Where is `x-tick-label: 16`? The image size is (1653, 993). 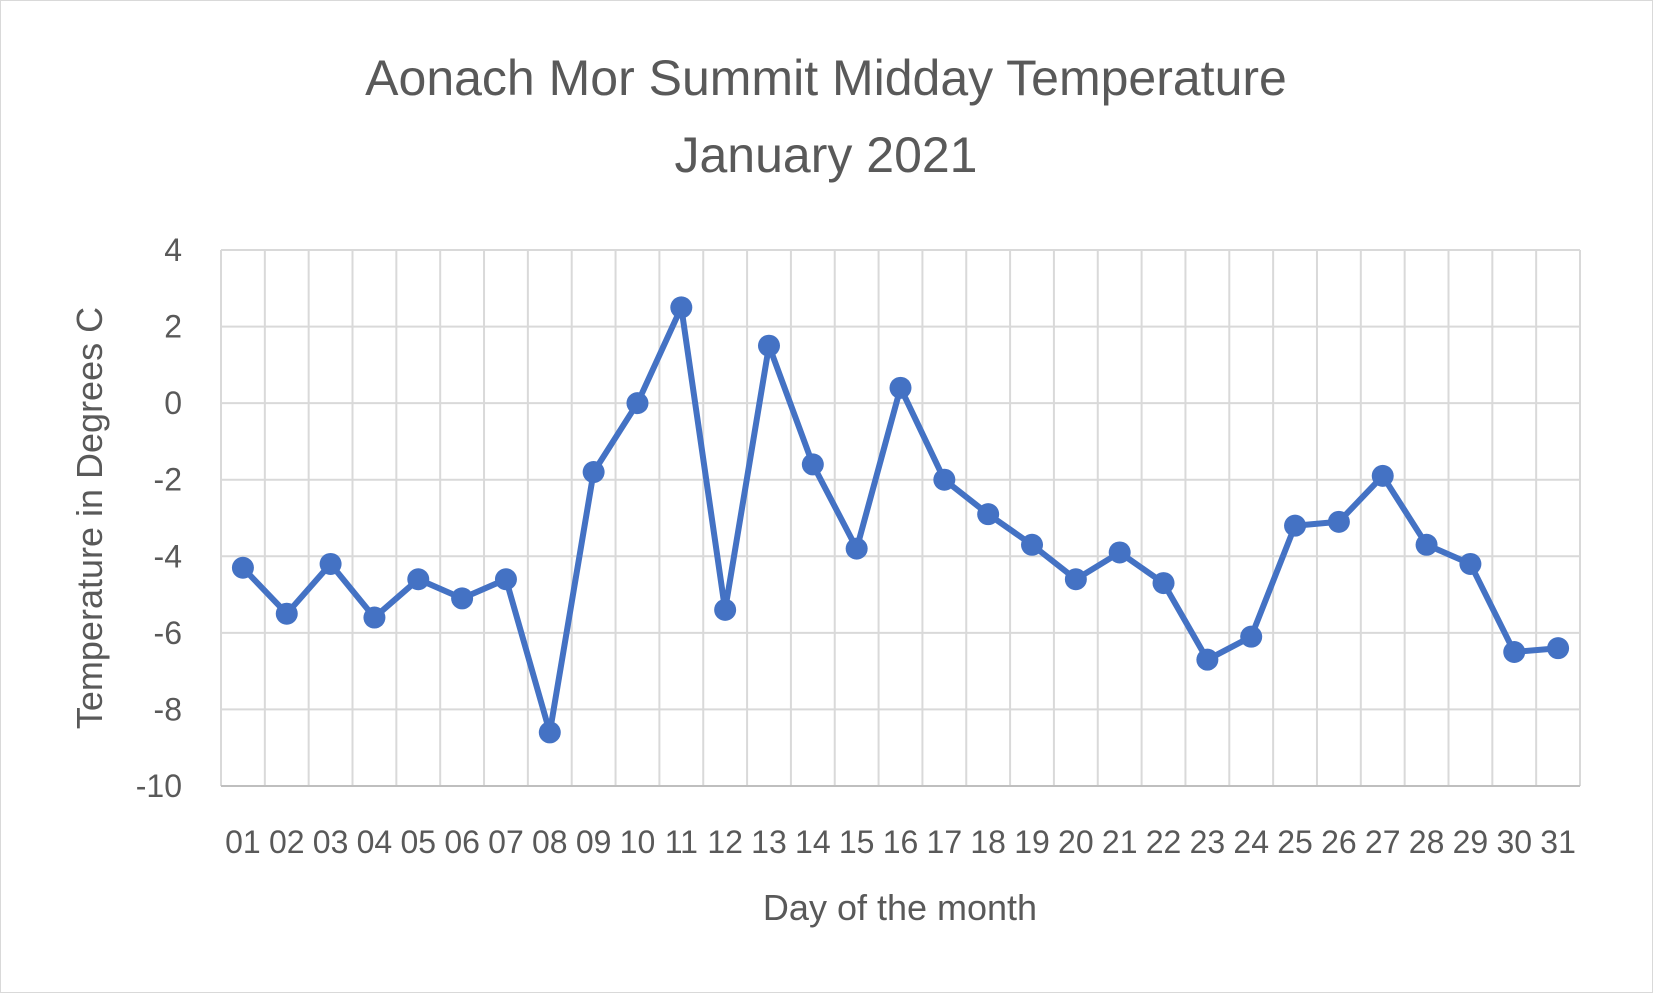 x-tick-label: 16 is located at coordinates (901, 842).